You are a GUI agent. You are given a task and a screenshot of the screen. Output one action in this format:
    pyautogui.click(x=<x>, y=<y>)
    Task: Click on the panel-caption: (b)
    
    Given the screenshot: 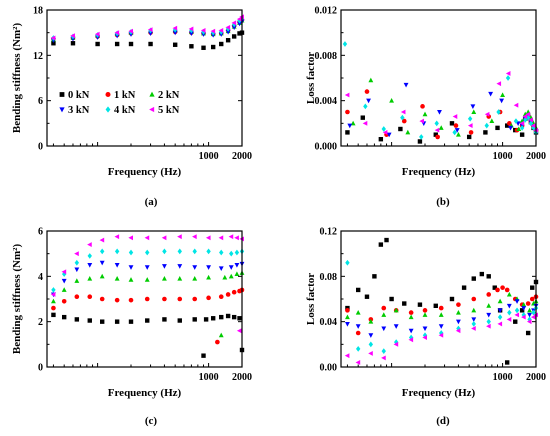 What is the action you would take?
    pyautogui.click(x=443, y=202)
    